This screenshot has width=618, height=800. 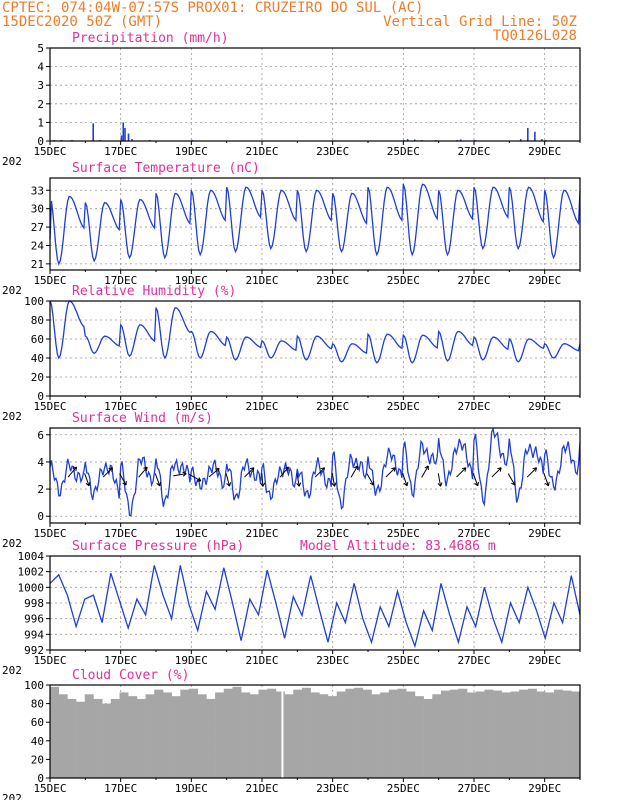 What do you see at coordinates (49, 406) in the screenshot?
I see `rh-xtick-label: 15DEC` at bounding box center [49, 406].